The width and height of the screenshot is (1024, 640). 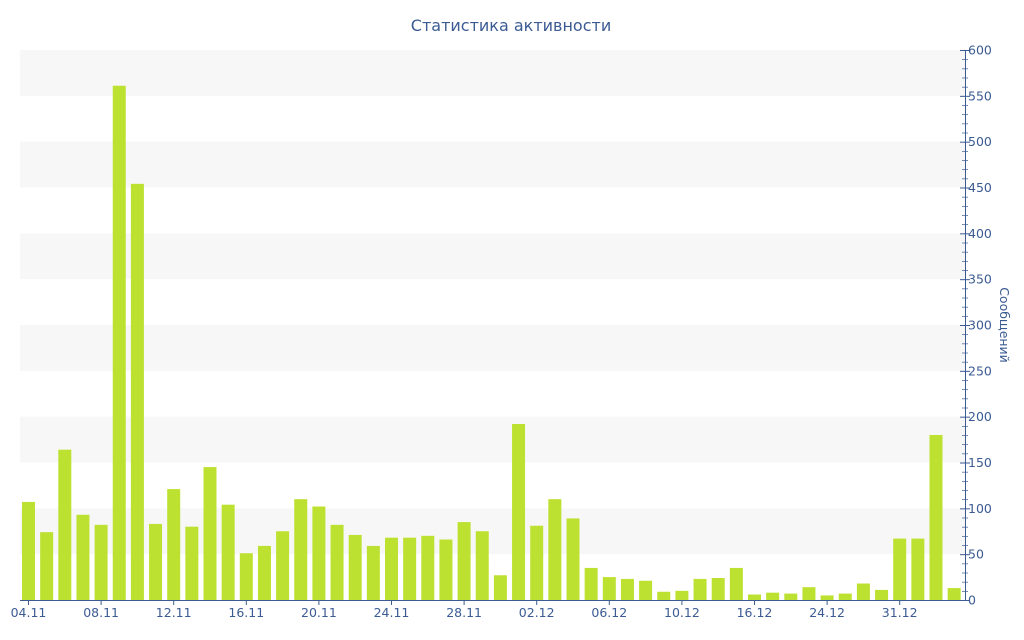 What do you see at coordinates (980, 325) in the screenshot?
I see `y-tick-label: 300` at bounding box center [980, 325].